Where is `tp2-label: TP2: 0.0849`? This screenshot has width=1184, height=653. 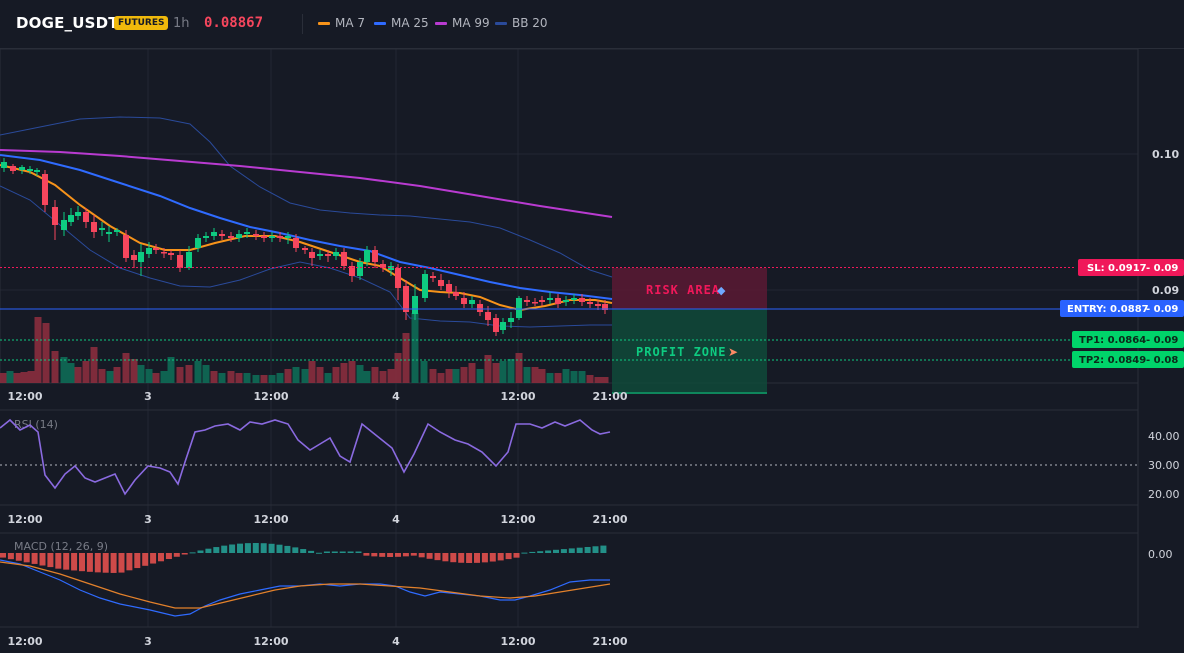
tp2-label: TP2: 0.0849 is located at coordinates (1112, 360).